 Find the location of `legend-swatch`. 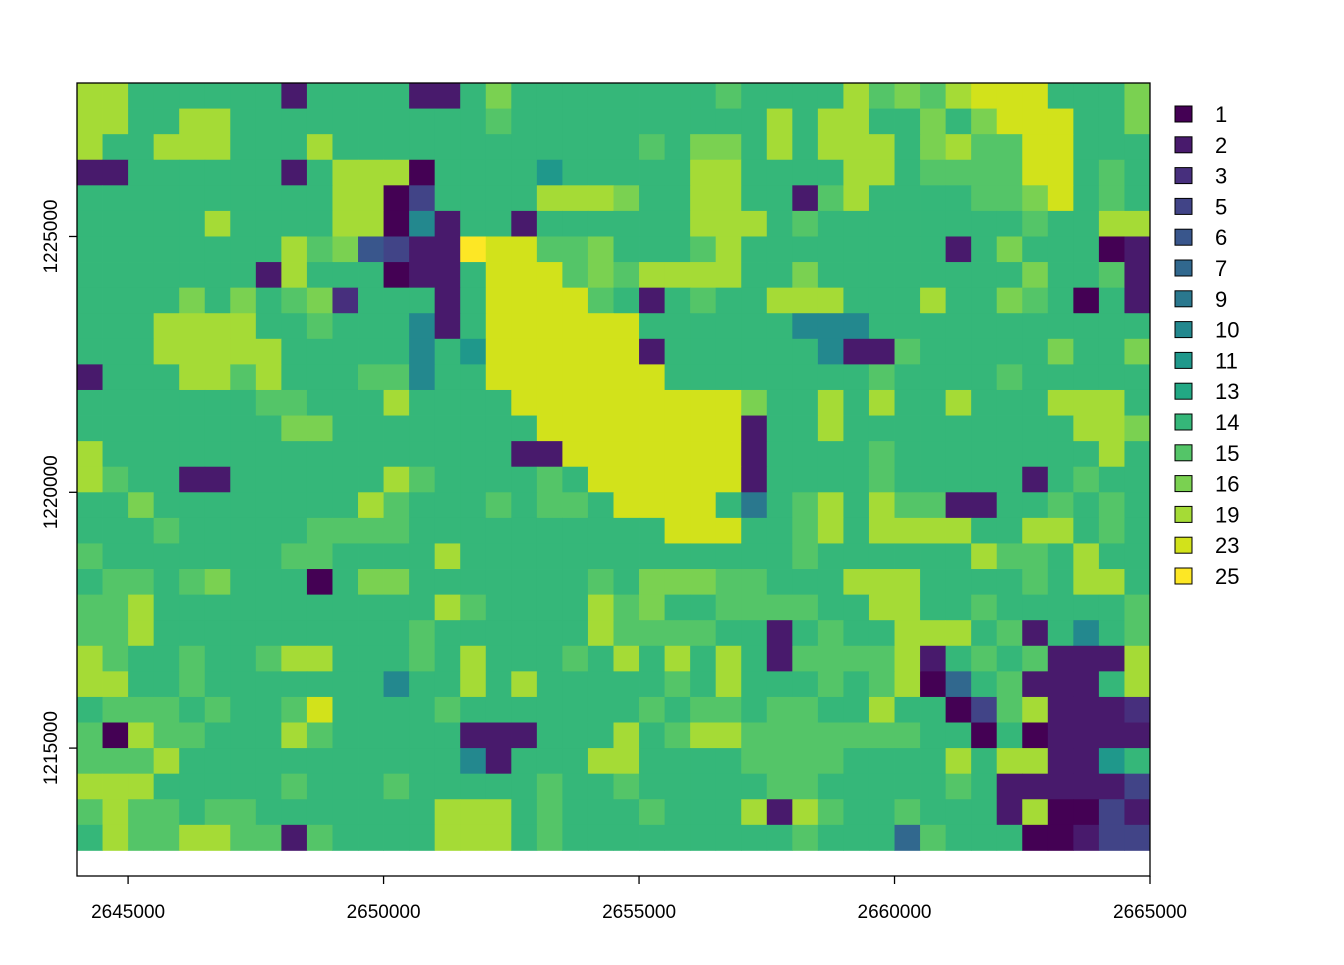

legend-swatch is located at coordinates (1183, 206).